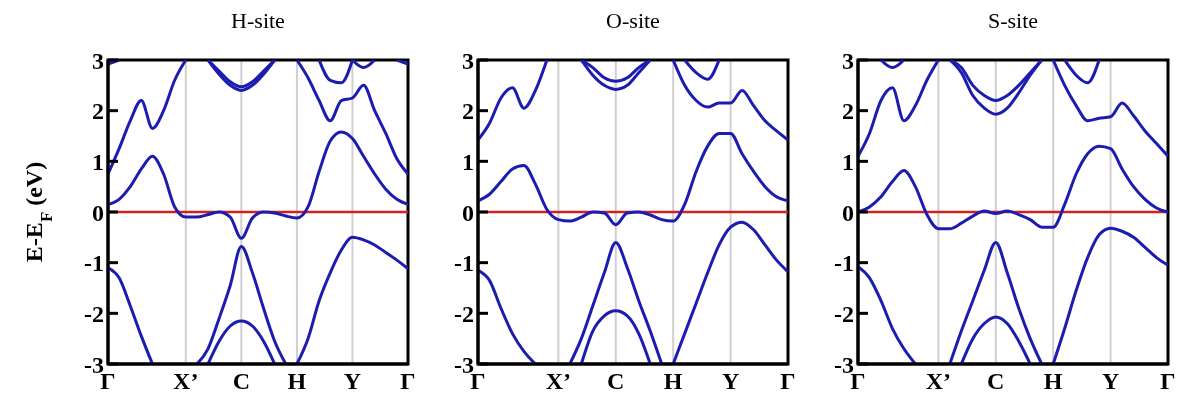 This screenshot has width=1186, height=420. Describe the element at coordinates (1013, 21) in the screenshot. I see `chart-title: S-site` at that location.